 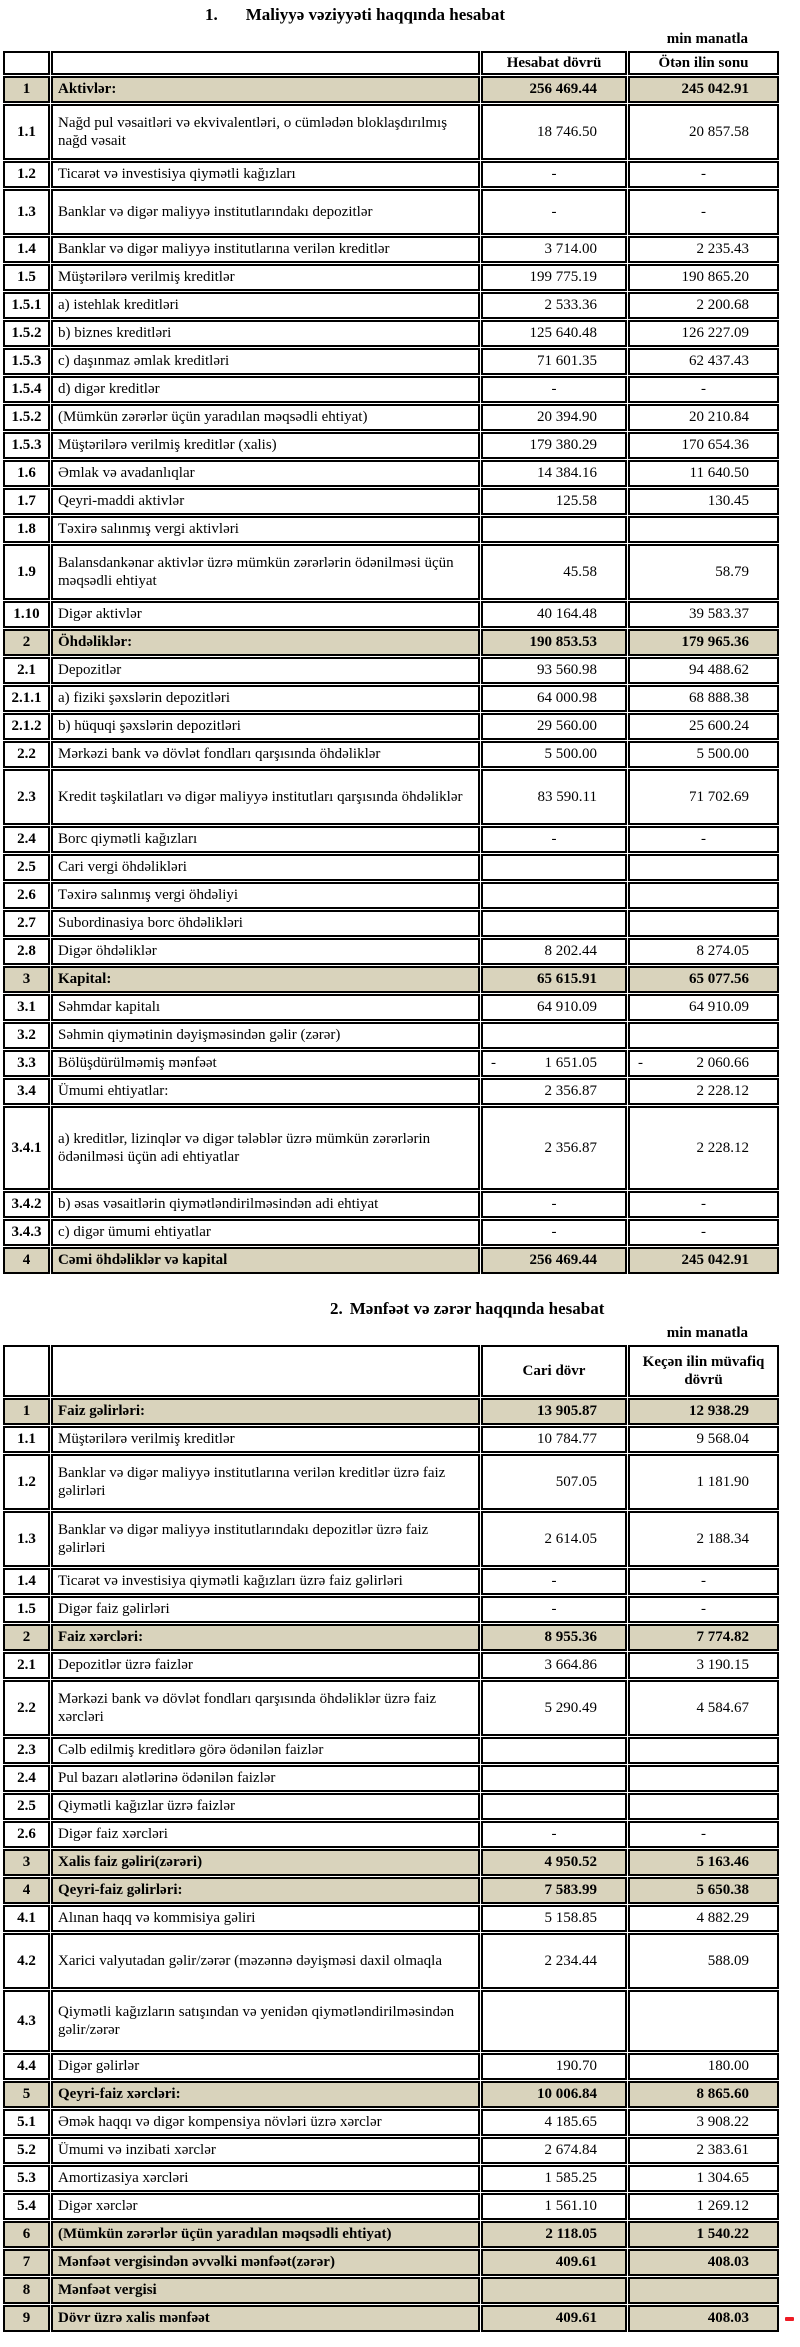 I want to click on table-row: 4 Qeyri-faiz gəlirləri: 7 583.99 5 650.38, so click(x=391, y=1890).